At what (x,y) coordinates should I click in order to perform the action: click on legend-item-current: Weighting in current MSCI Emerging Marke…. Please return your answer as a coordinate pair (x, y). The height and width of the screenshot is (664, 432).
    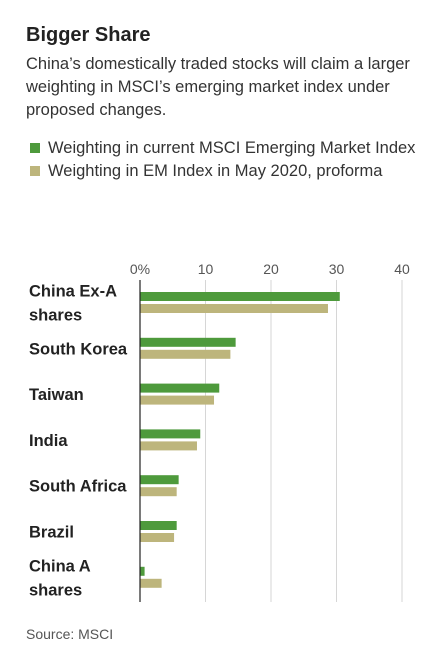
    Looking at the image, I should click on (220, 148).